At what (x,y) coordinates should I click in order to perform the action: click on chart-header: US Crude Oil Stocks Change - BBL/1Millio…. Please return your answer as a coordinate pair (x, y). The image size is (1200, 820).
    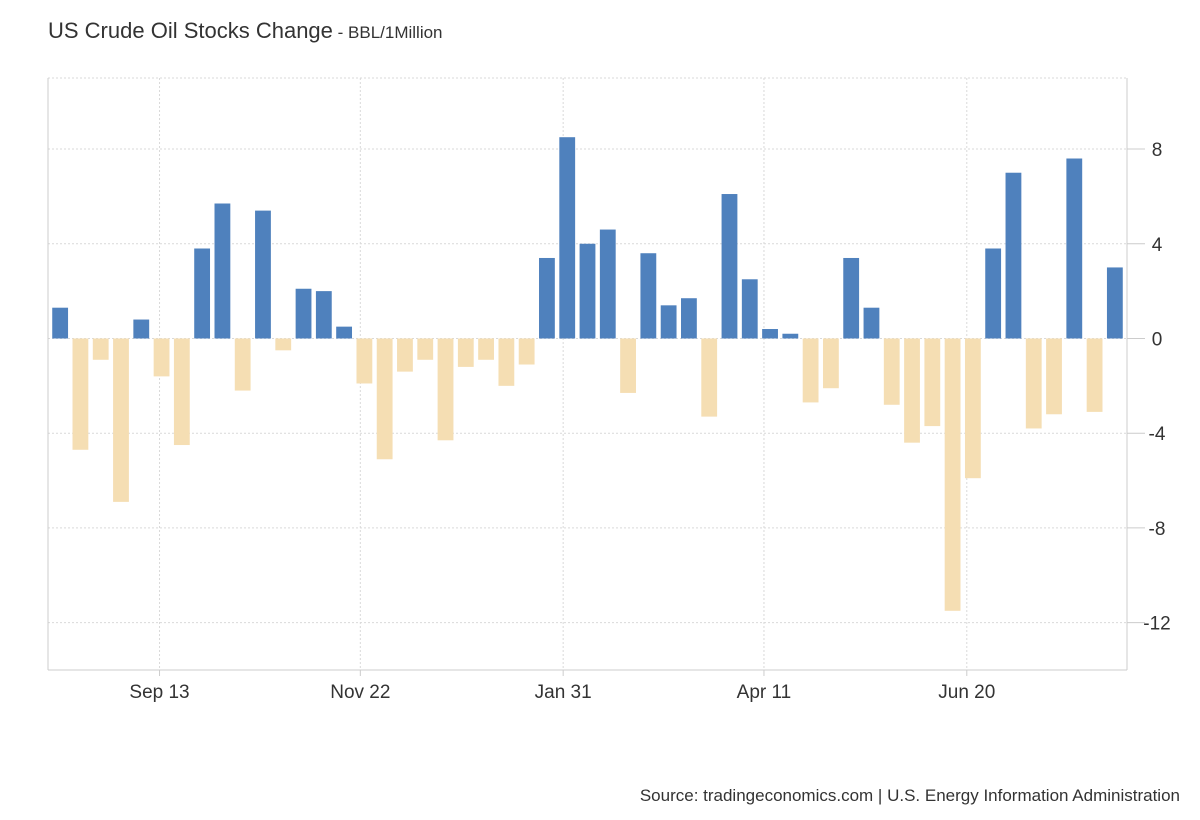
    Looking at the image, I should click on (245, 31).